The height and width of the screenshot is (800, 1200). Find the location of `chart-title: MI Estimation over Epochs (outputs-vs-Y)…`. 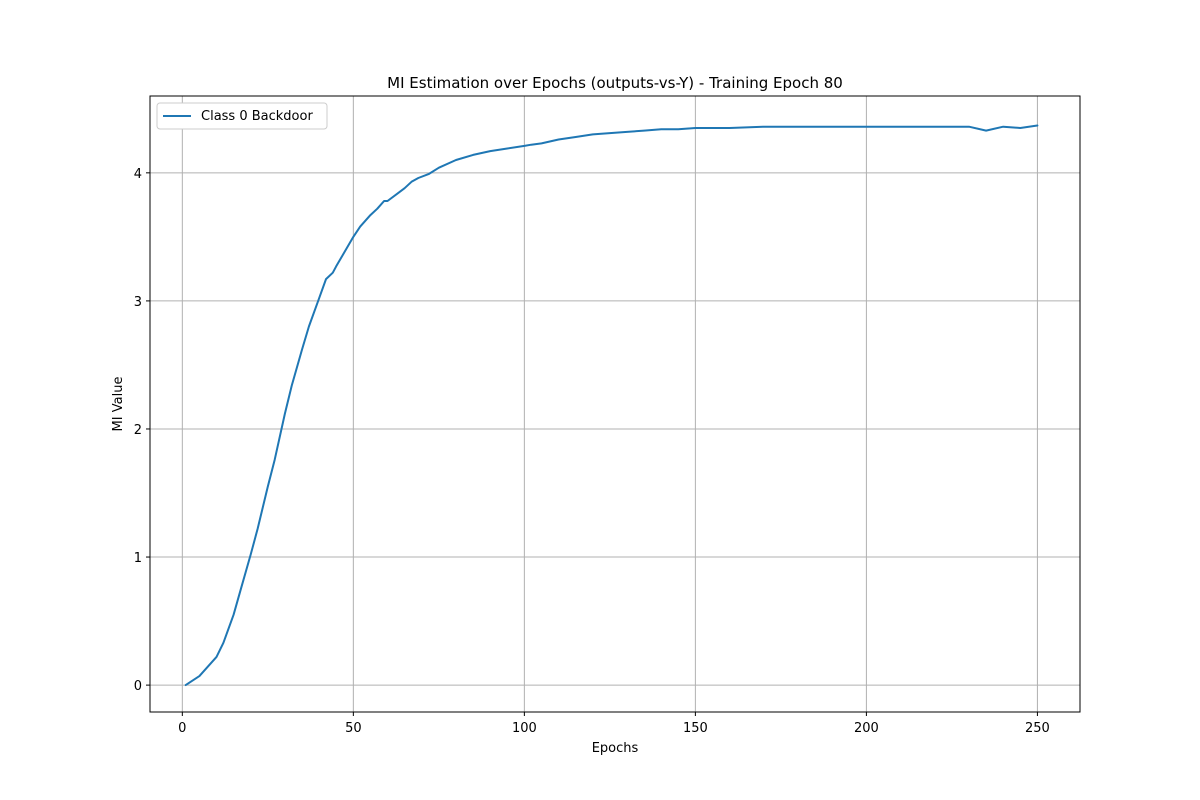

chart-title: MI Estimation over Epochs (outputs-vs-Y)… is located at coordinates (615, 83).